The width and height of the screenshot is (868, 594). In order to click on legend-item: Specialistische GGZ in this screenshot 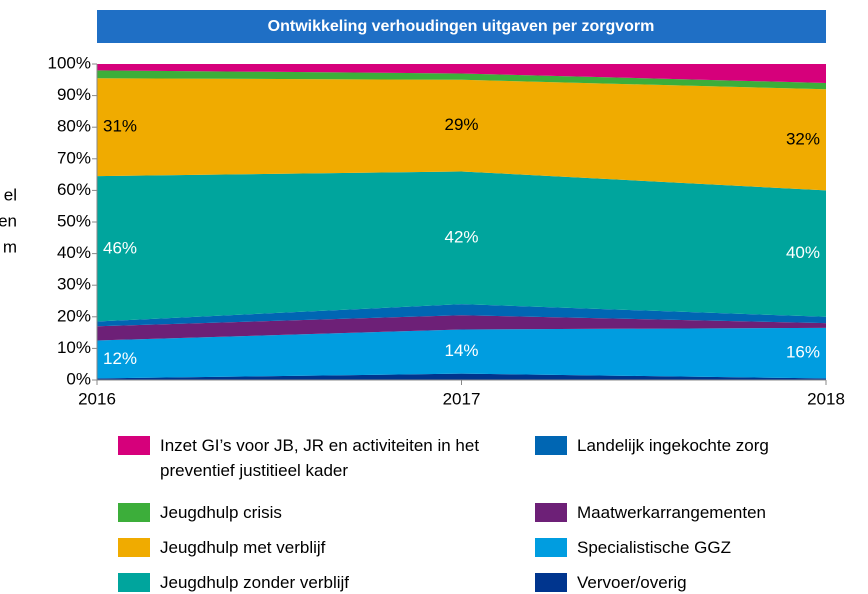, I will do `click(701, 552)`.